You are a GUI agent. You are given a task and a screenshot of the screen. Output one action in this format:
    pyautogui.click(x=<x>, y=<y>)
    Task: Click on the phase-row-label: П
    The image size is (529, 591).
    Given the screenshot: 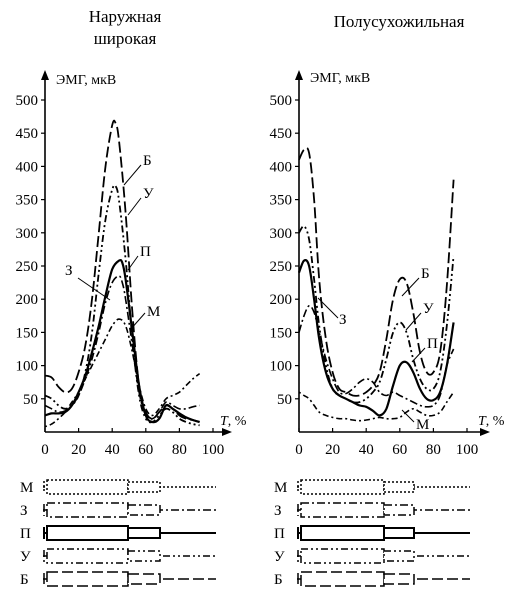 What is the action you would take?
    pyautogui.click(x=279, y=534)
    